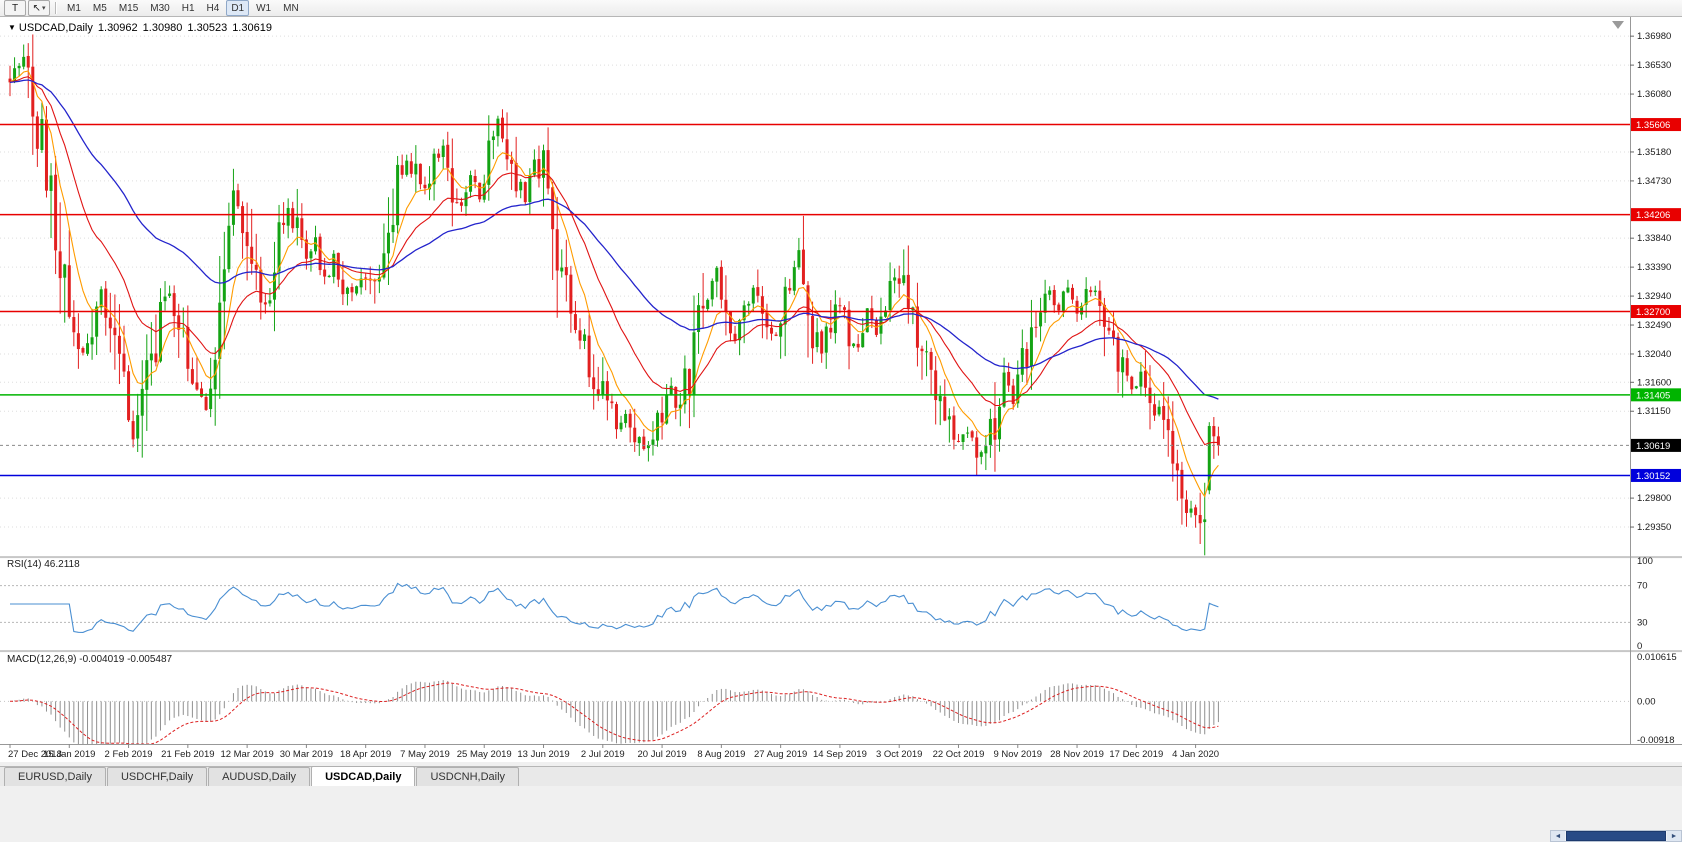 The width and height of the screenshot is (1682, 842). What do you see at coordinates (425, 754) in the screenshot?
I see `date-axis-label: 7 May 2019` at bounding box center [425, 754].